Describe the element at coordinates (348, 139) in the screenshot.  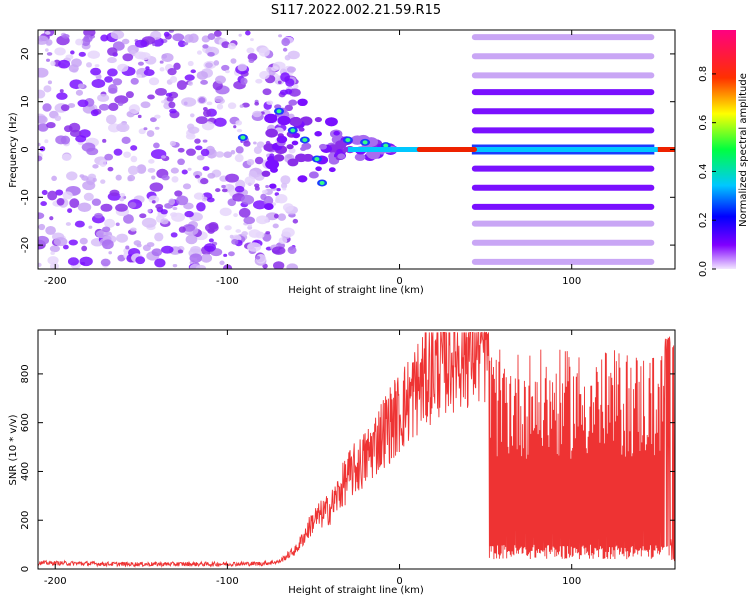
I see `signal-peak-core` at that location.